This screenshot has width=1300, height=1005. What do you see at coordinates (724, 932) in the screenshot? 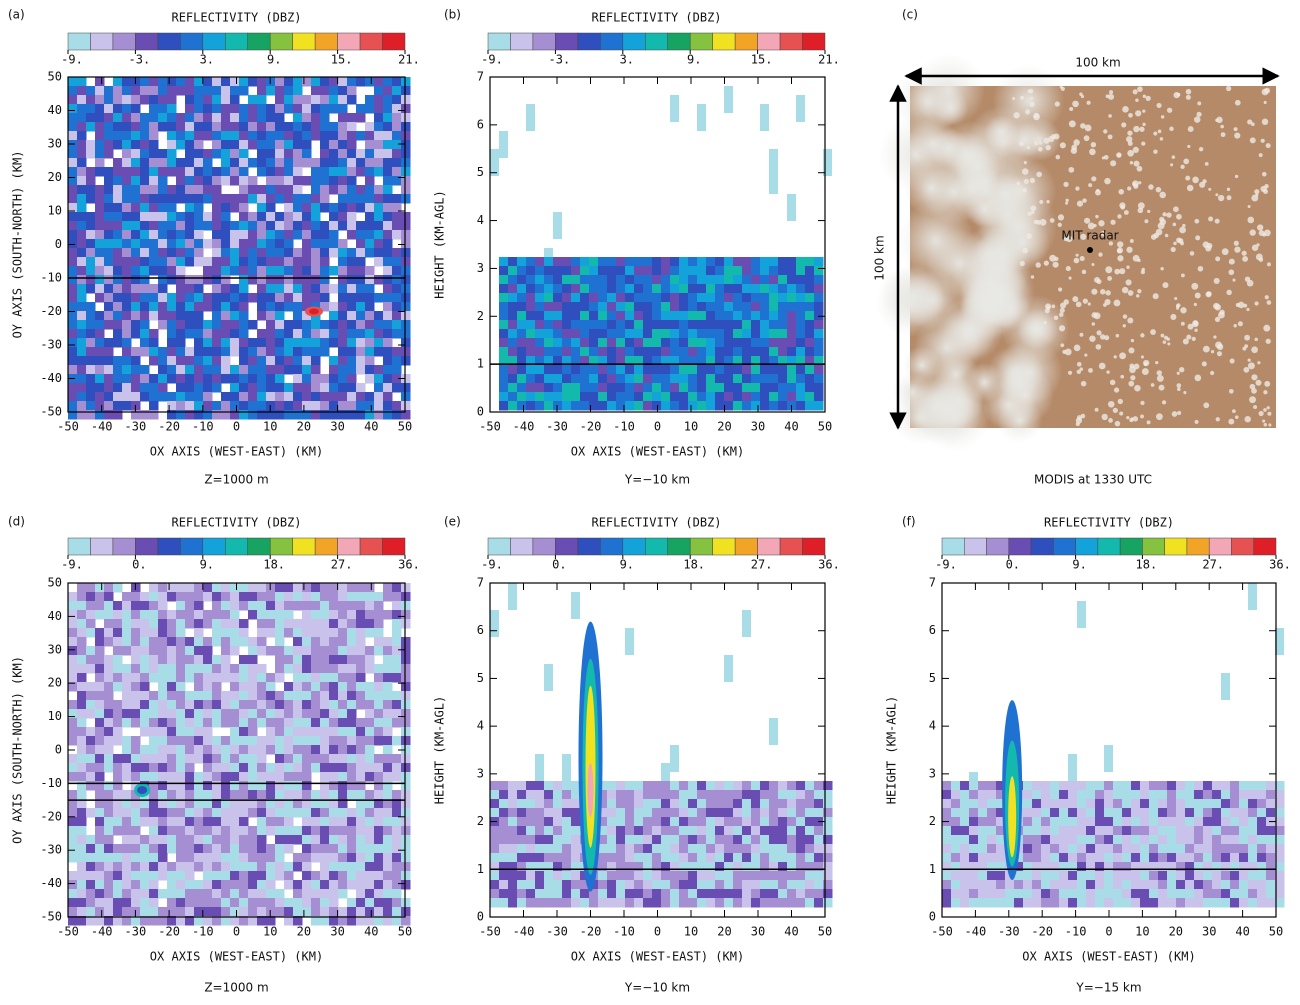
I see `x-tick-label: 20` at bounding box center [724, 932].